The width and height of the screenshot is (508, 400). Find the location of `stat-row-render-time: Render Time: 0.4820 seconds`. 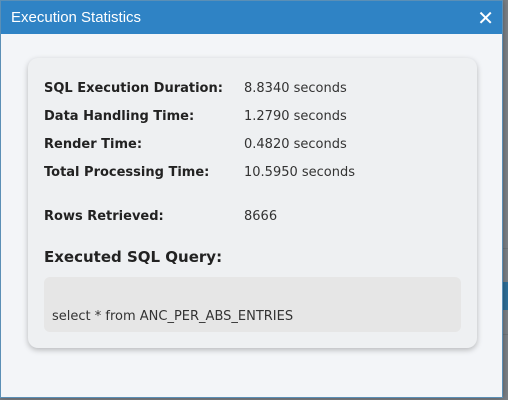

stat-row-render-time: Render Time: 0.4820 seconds is located at coordinates (195, 144).